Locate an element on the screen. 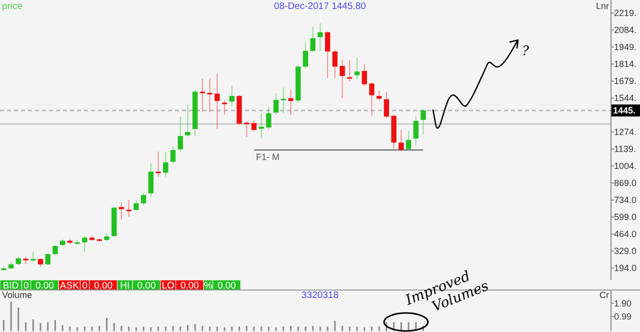  ref-line-label: 1445. is located at coordinates (624, 111).